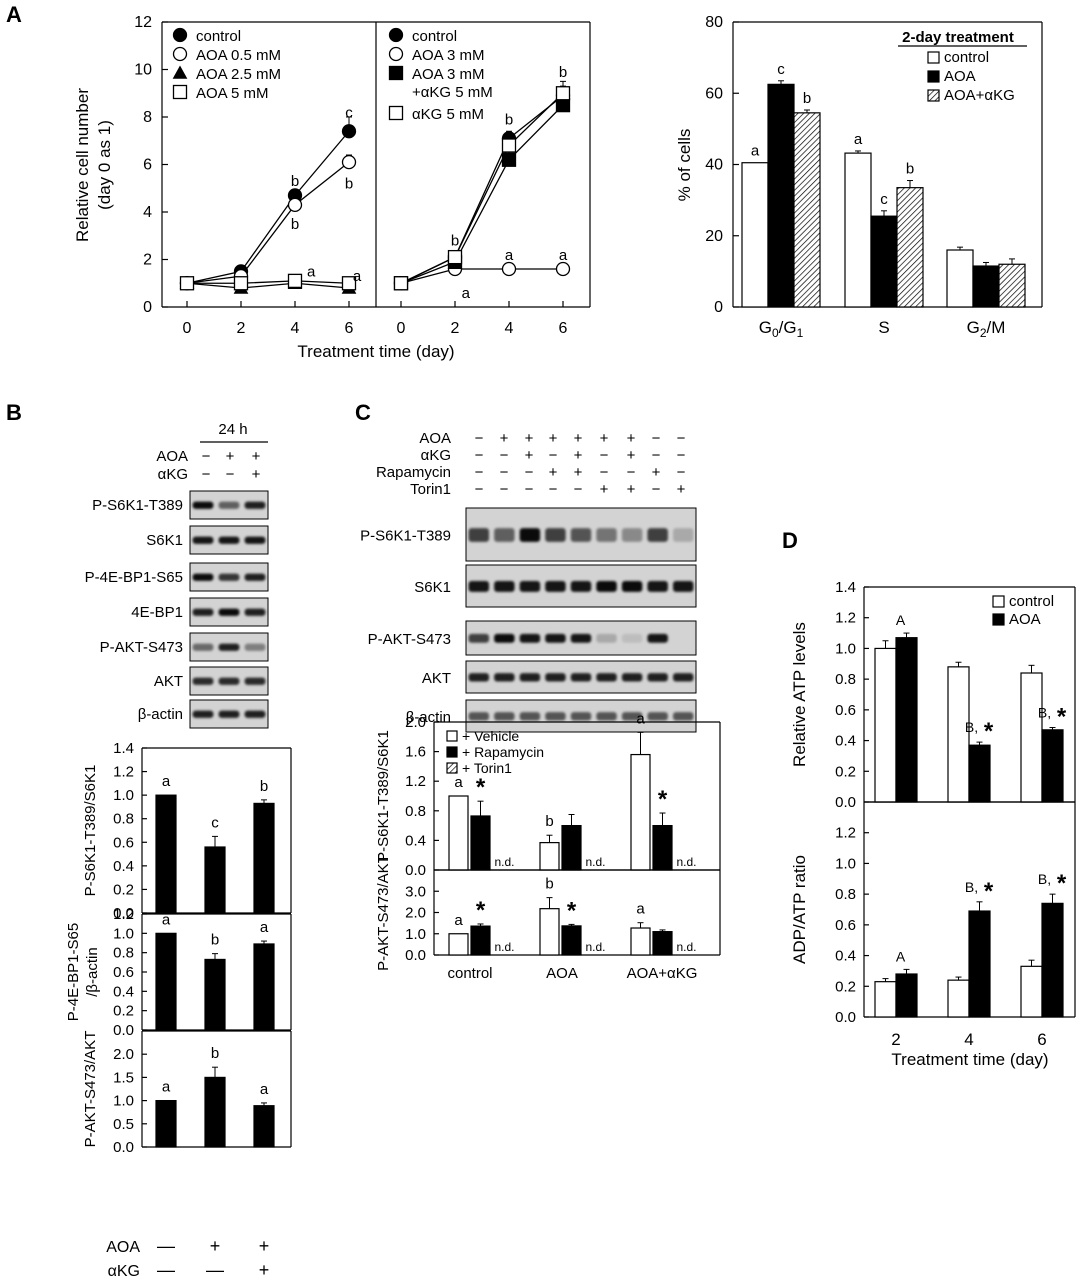 This screenshot has width=1080, height=1280. Describe the element at coordinates (509, 328) in the screenshot. I see `a2-xtick-label: 4` at that location.